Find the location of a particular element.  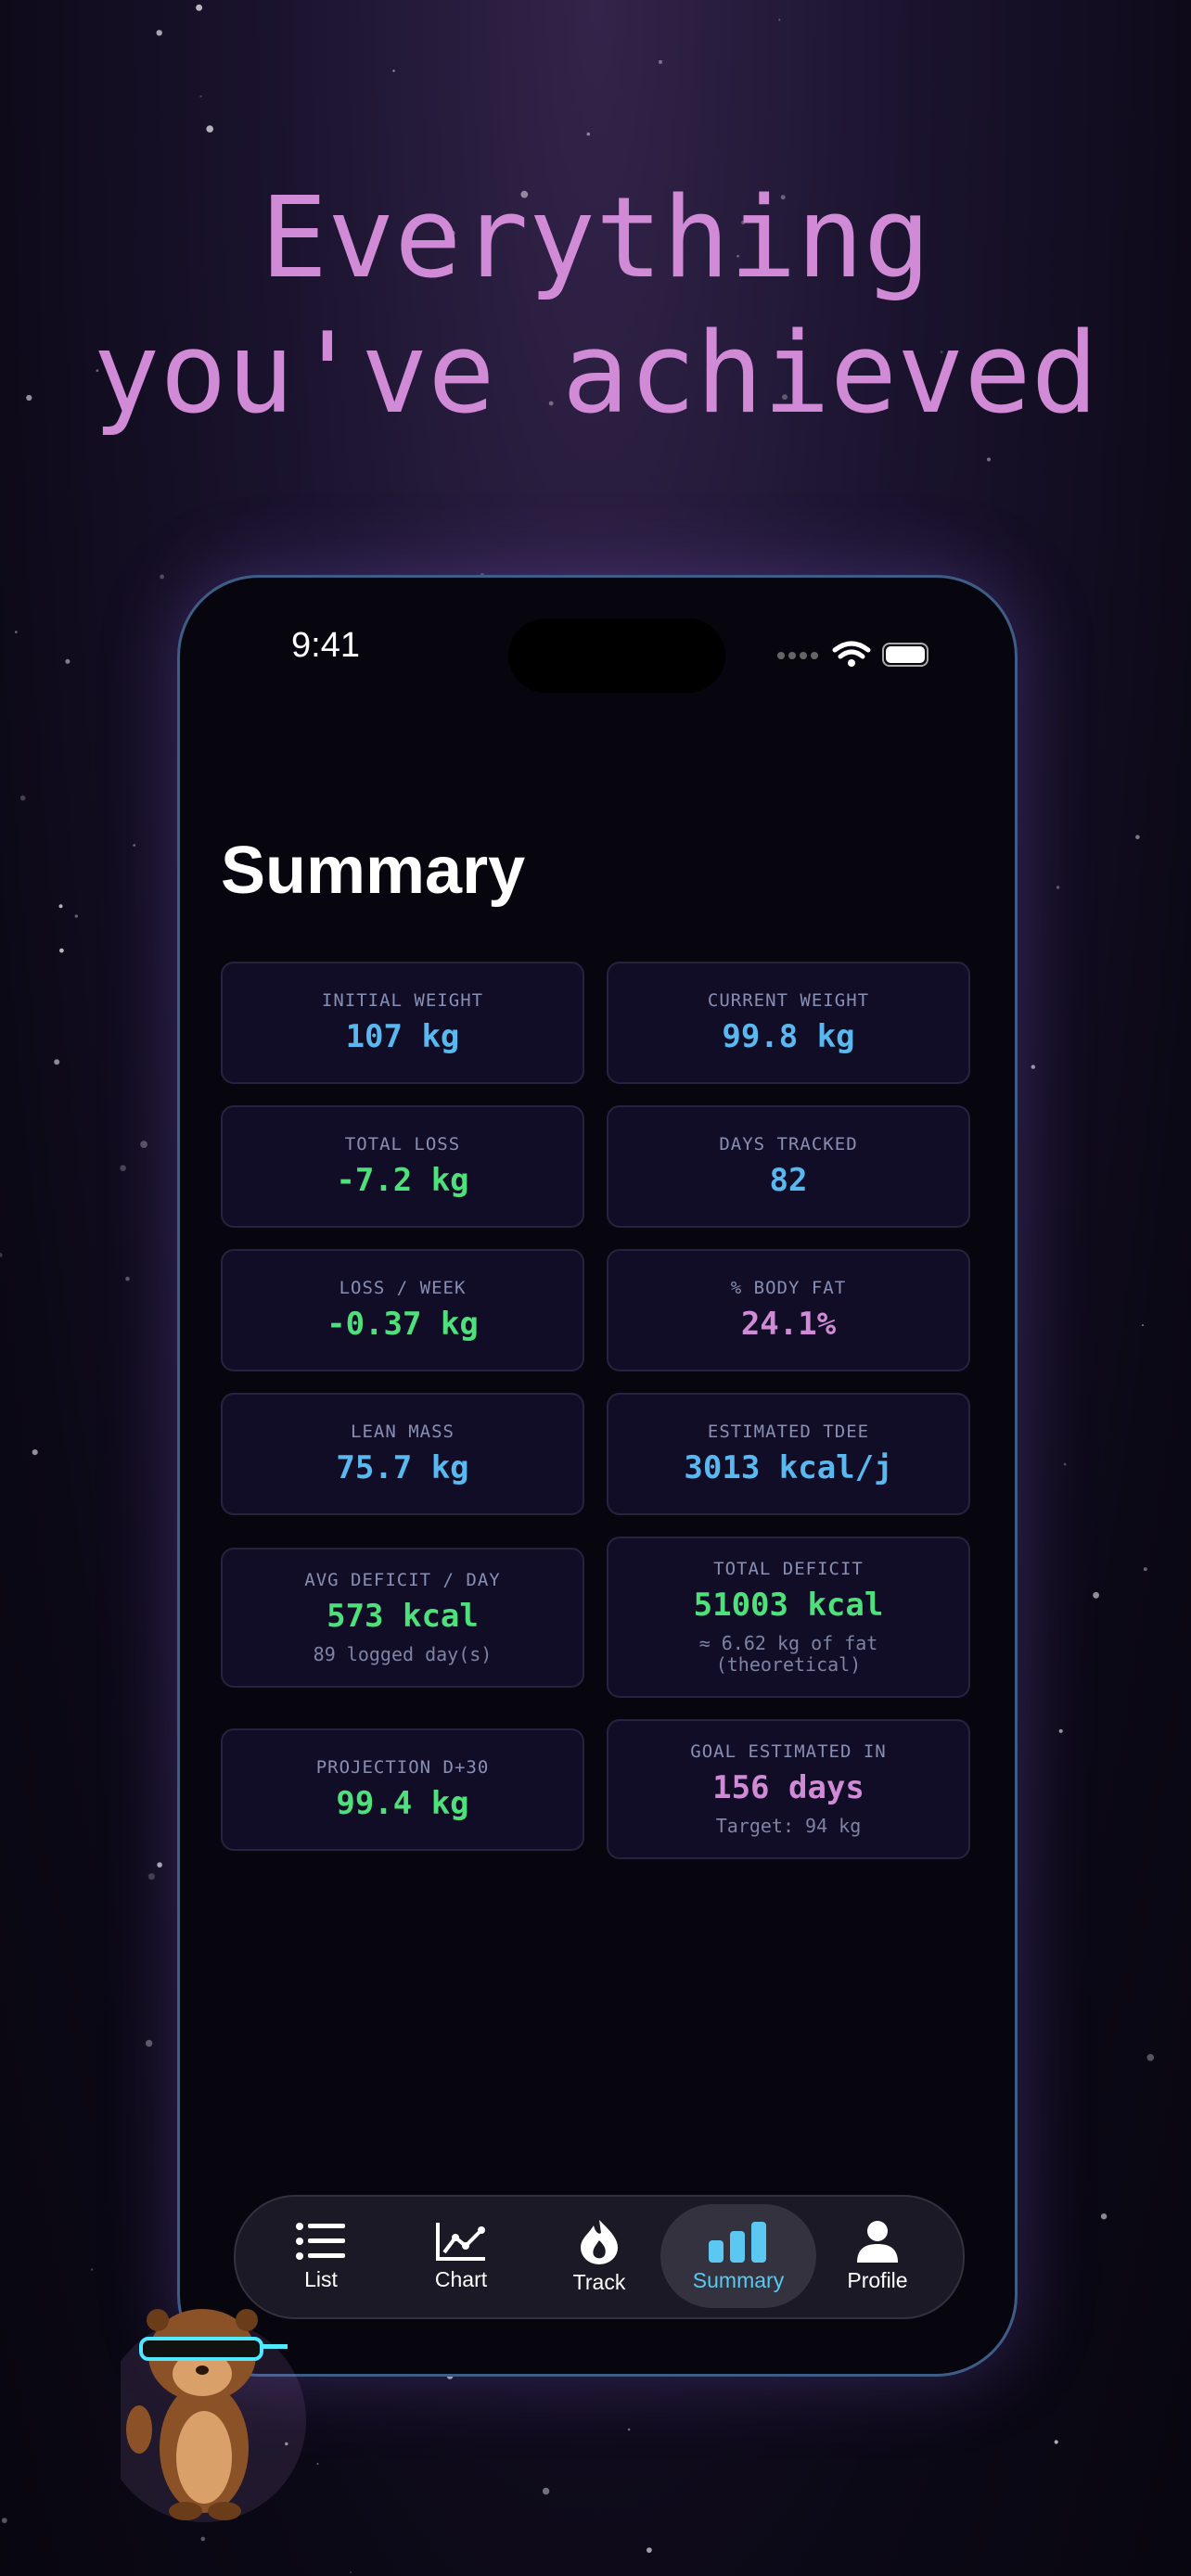

card-note: Target: 94 kg is located at coordinates (788, 1826).